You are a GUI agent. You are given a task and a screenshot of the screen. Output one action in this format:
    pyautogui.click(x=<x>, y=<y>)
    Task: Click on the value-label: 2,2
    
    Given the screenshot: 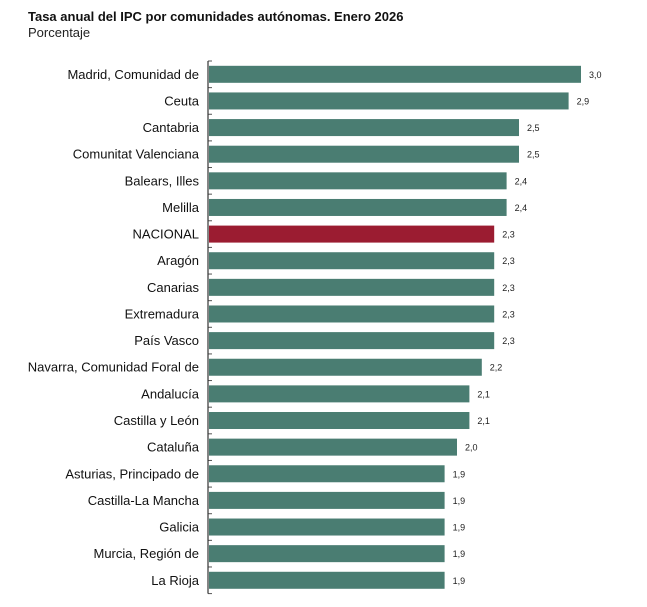 What is the action you would take?
    pyautogui.click(x=496, y=368)
    